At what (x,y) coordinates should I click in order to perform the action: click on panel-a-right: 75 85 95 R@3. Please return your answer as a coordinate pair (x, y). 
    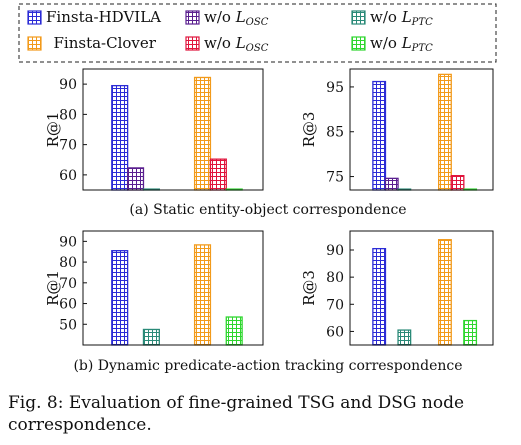
    Looking at the image, I should click on (397, 129).